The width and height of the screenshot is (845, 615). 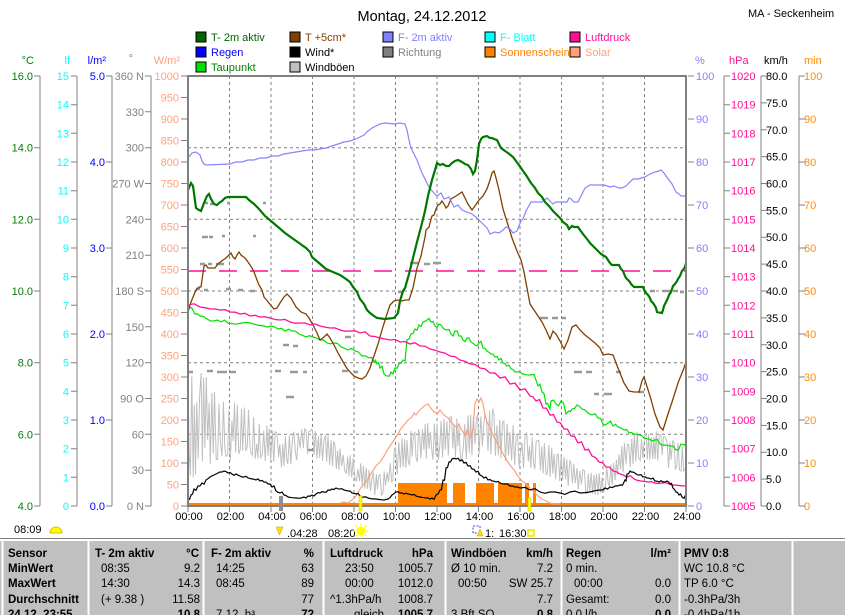 What do you see at coordinates (581, 569) in the screenshot?
I see `svg-text: 0 min.` at bounding box center [581, 569].